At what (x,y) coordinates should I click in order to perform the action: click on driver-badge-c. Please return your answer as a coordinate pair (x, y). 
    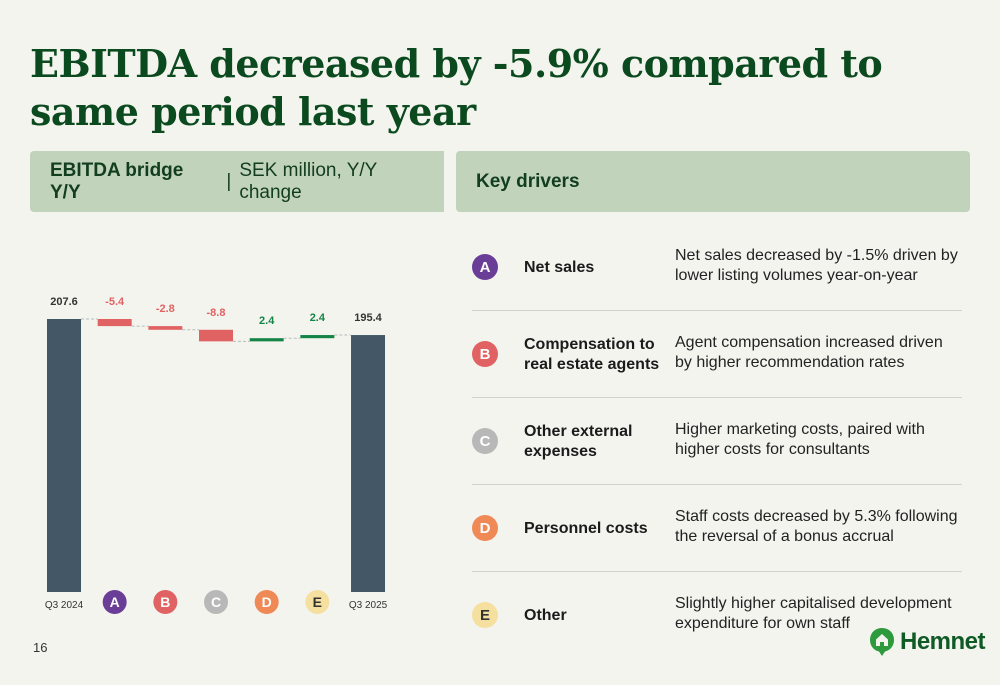
    Looking at the image, I should click on (216, 602).